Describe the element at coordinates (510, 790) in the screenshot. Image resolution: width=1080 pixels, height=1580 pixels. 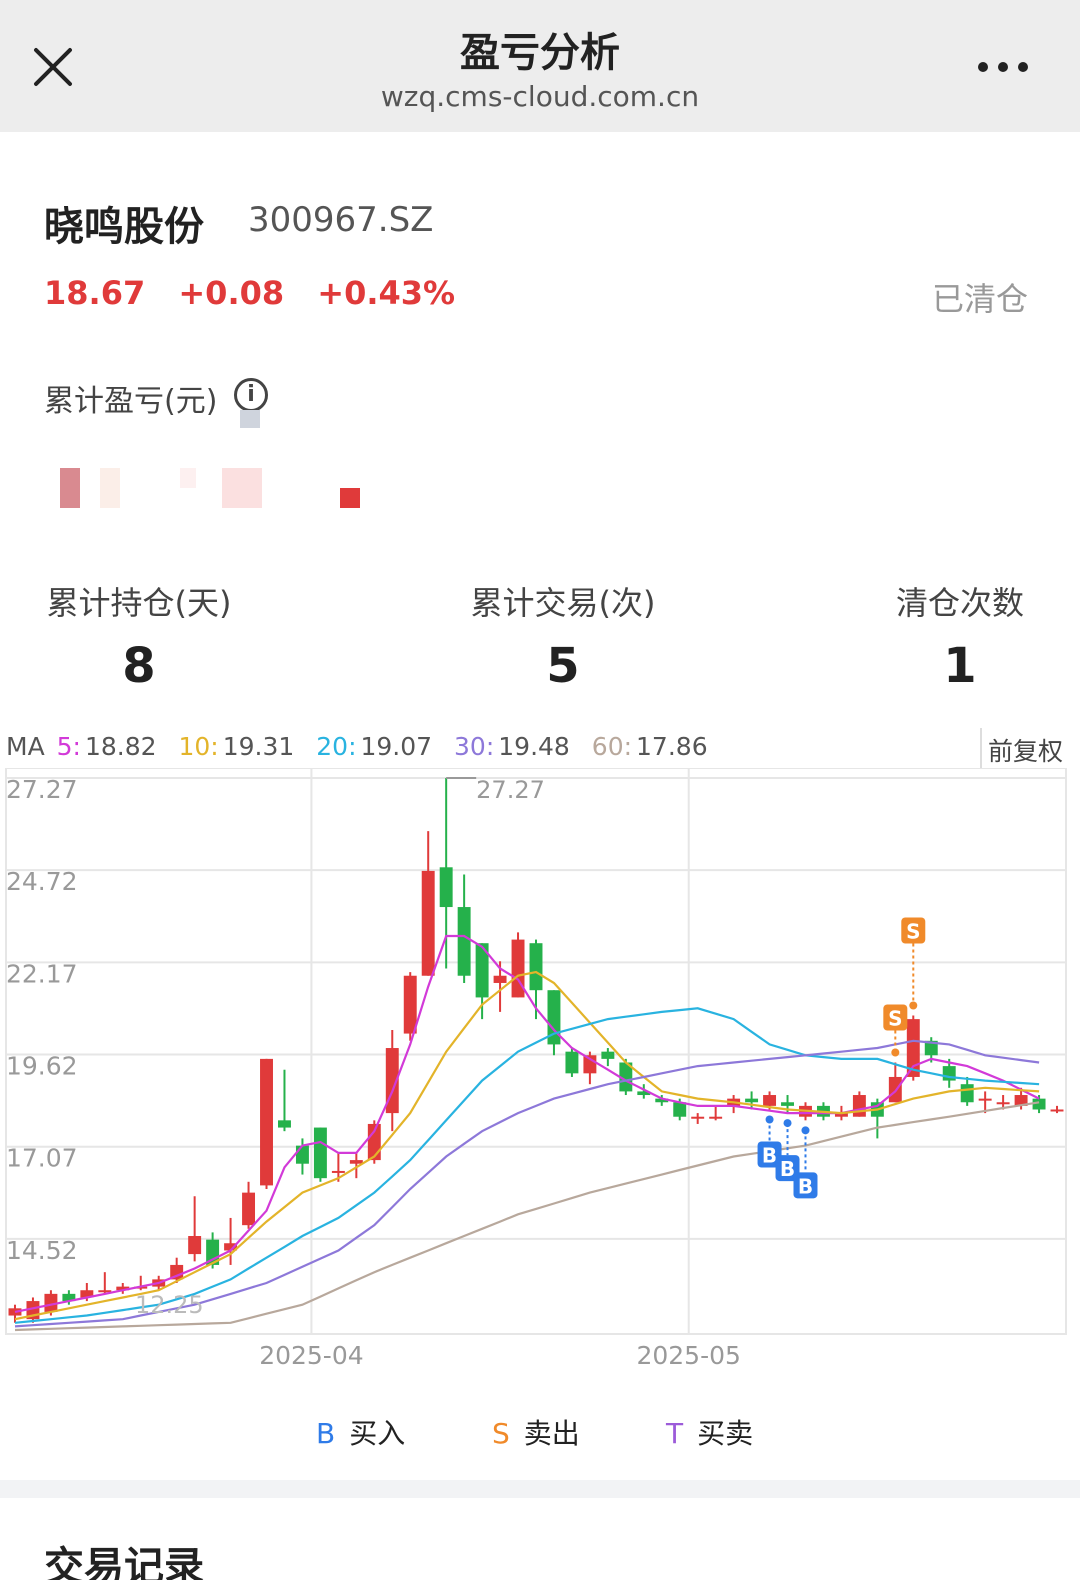
I see `max-price-label: 27.27` at that location.